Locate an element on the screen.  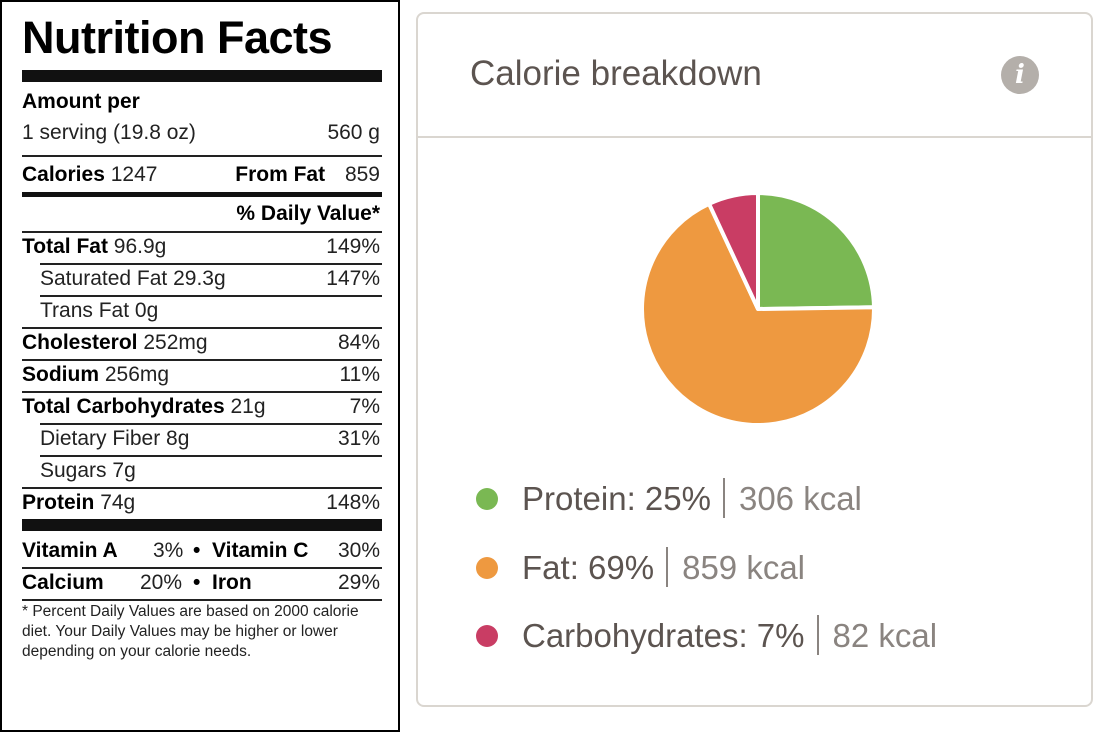
nutrient-name: Total Fat is located at coordinates (65, 246).